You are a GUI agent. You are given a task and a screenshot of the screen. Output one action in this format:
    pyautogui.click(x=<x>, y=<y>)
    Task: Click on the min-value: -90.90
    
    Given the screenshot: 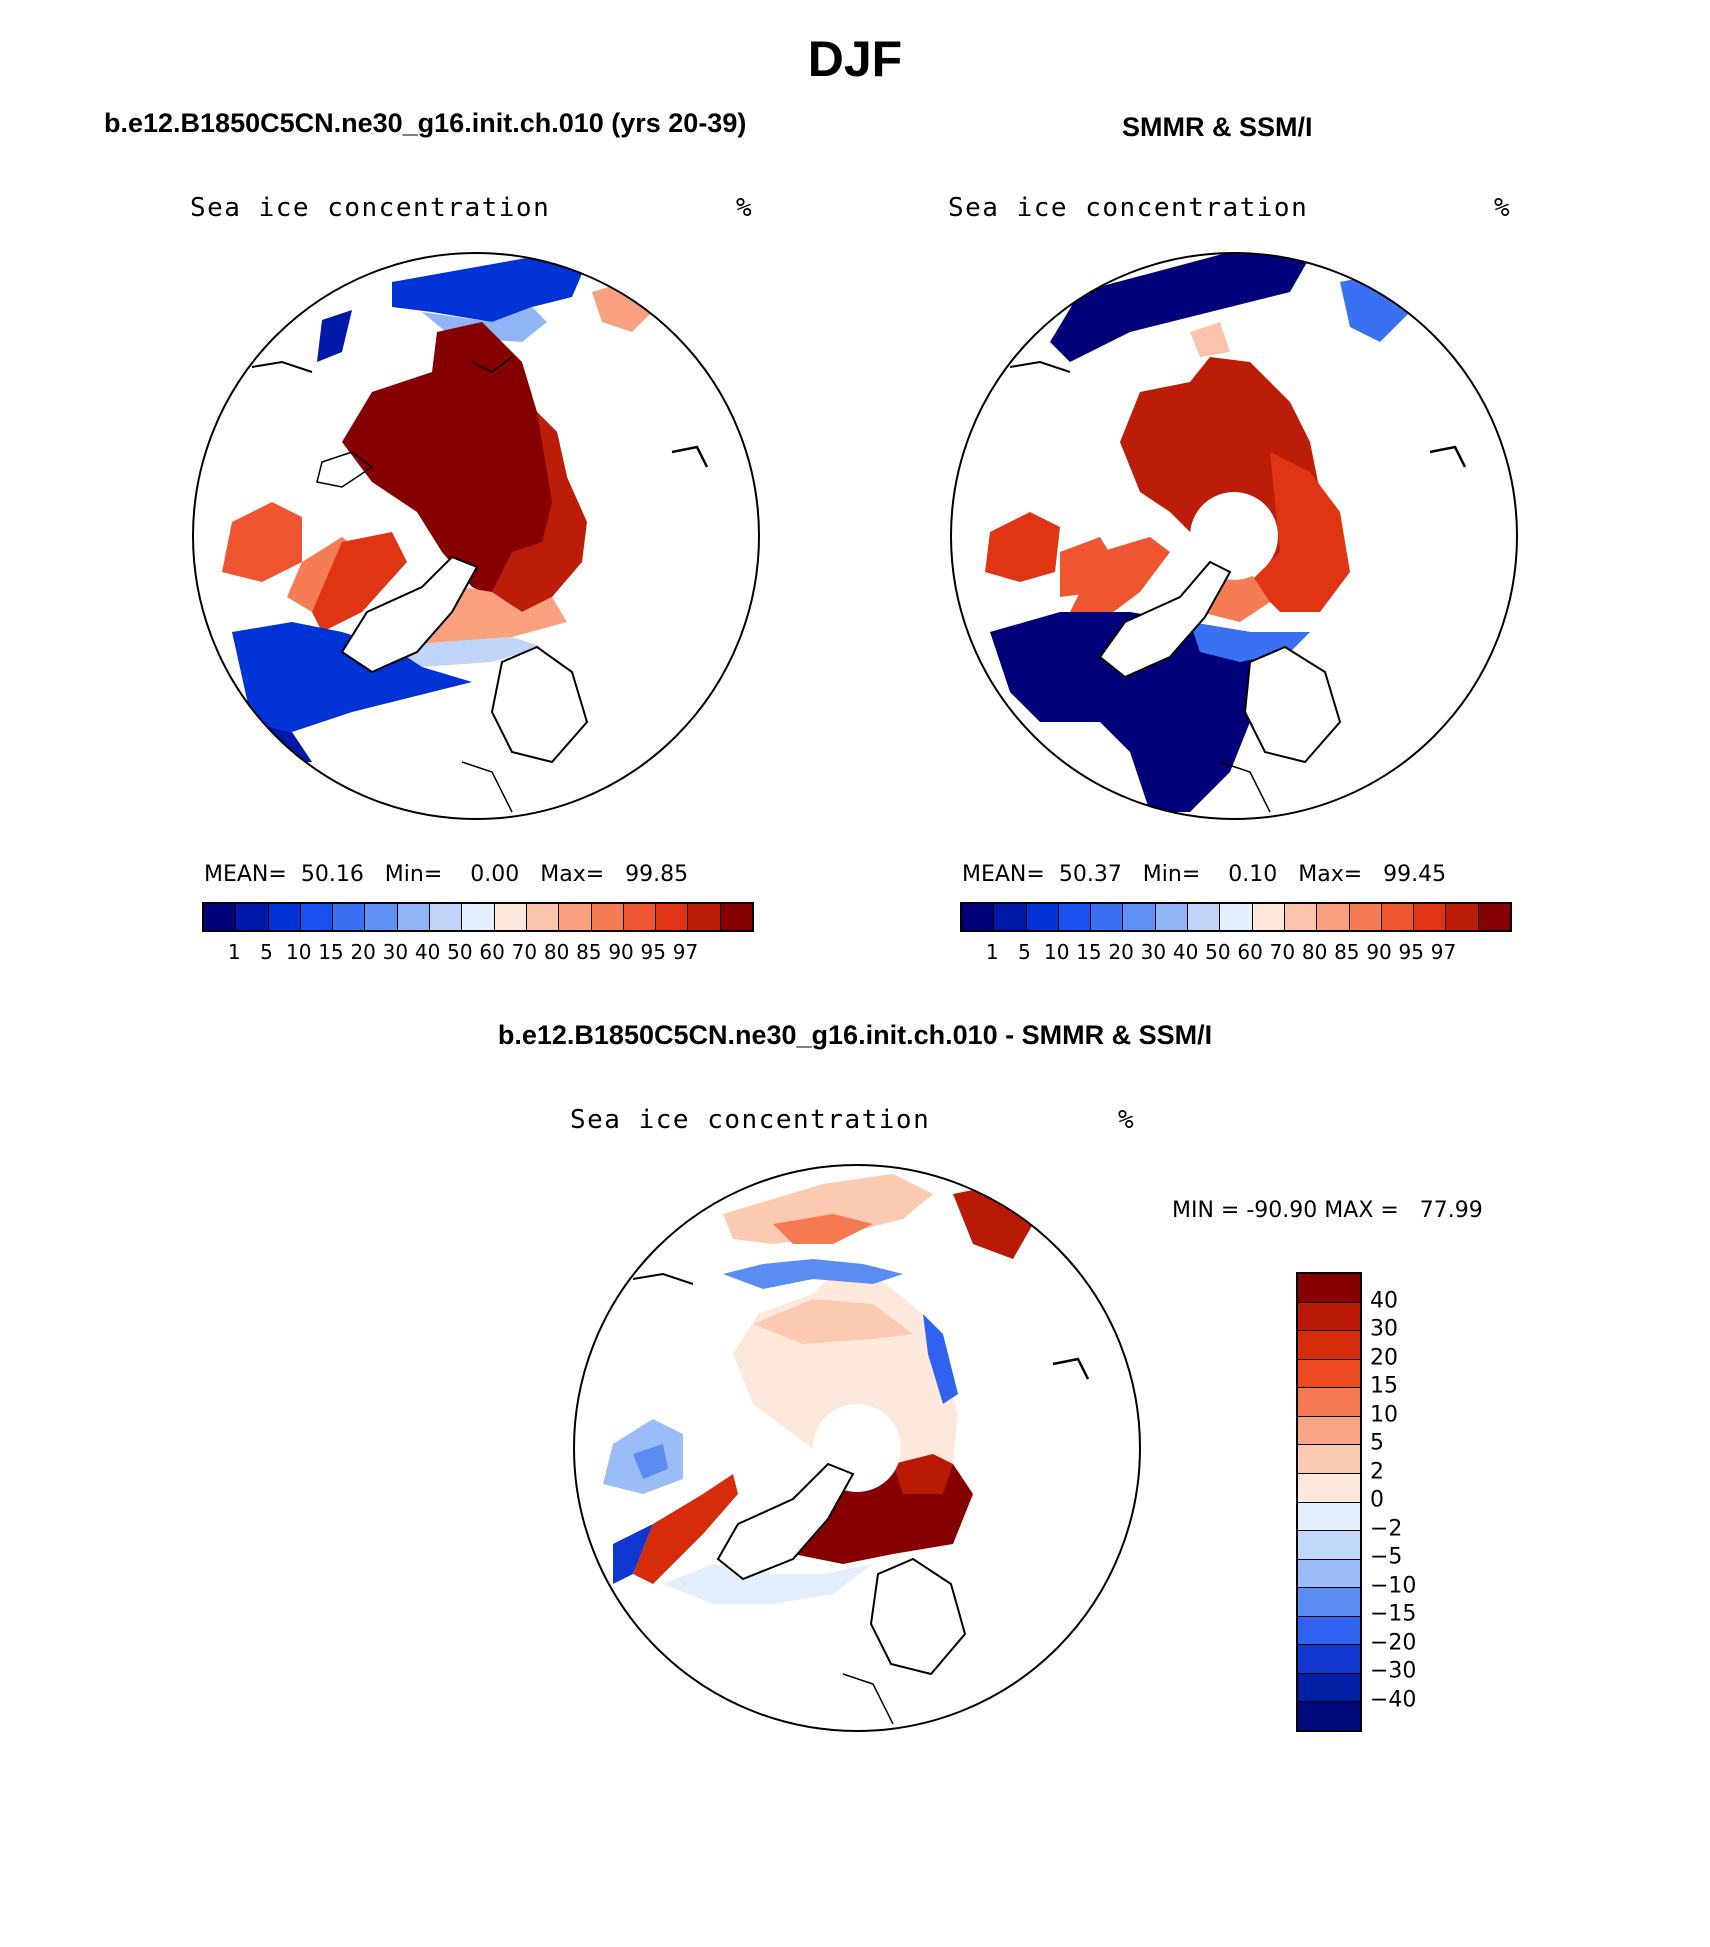 What is the action you would take?
    pyautogui.click(x=1282, y=1210)
    